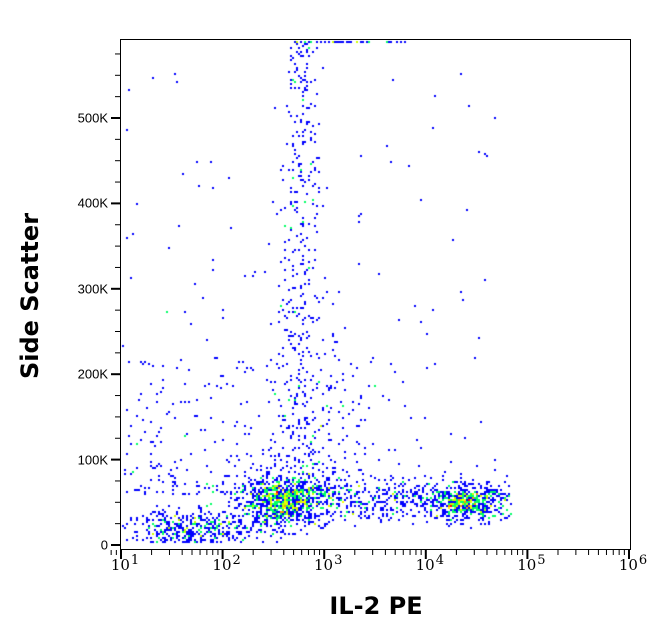 The height and width of the screenshot is (641, 653). I want to click on y-tick-label: 0, so click(104, 545).